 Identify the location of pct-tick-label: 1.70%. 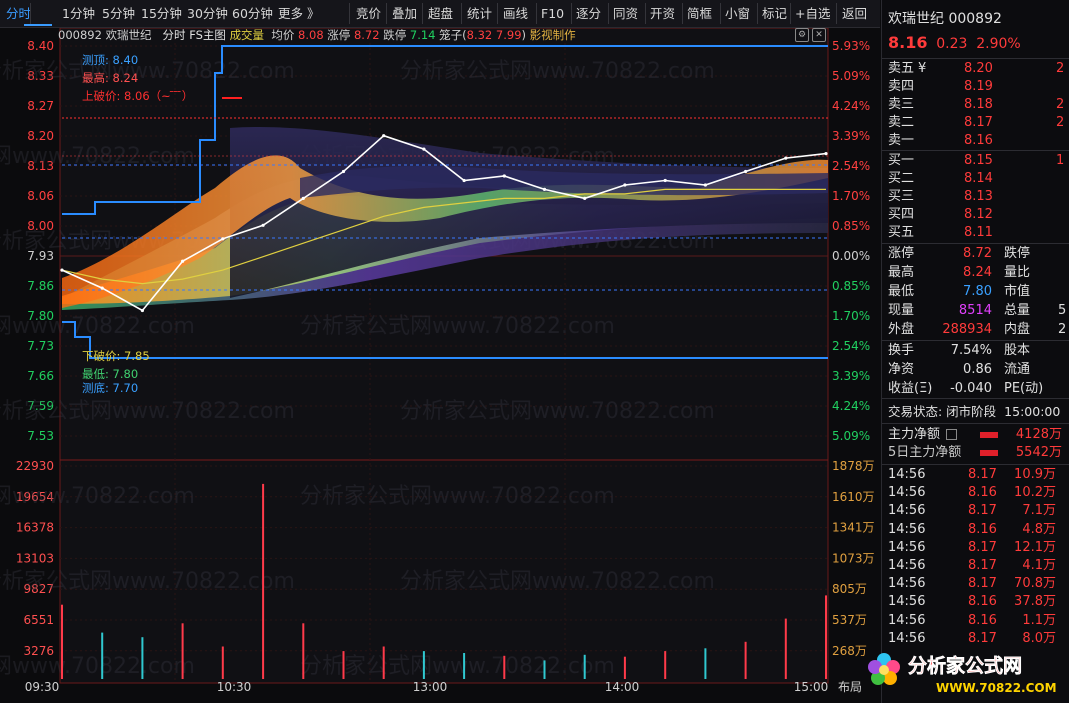
(851, 316).